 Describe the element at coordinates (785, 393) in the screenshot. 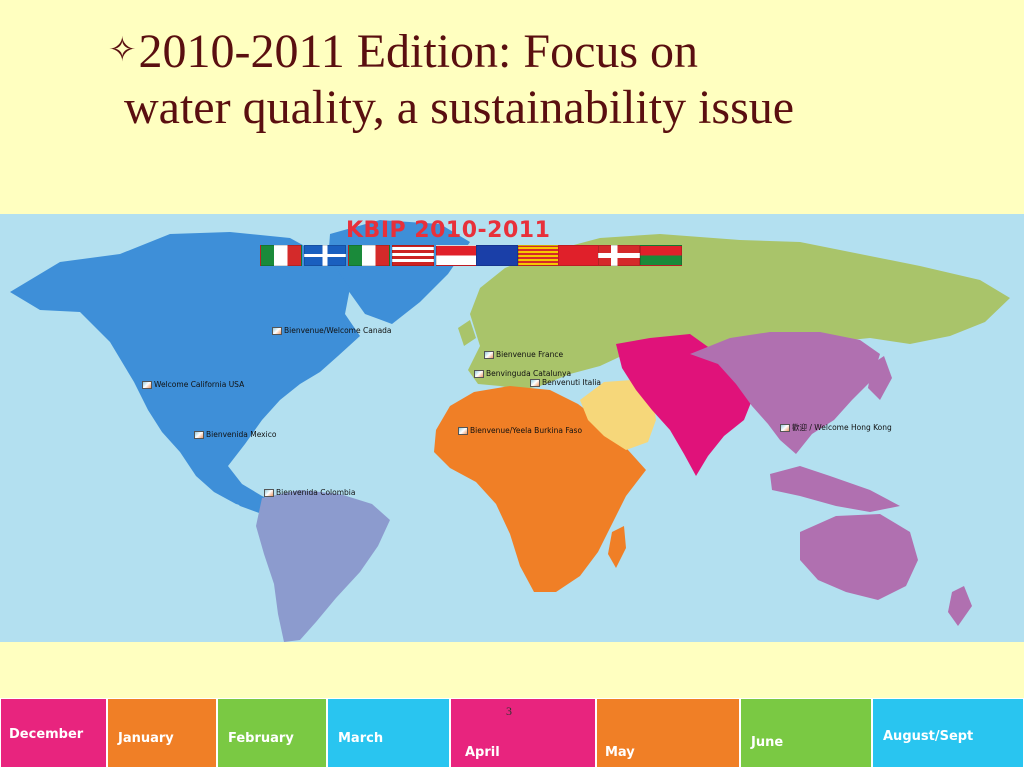

I see `east-asia-shape` at that location.